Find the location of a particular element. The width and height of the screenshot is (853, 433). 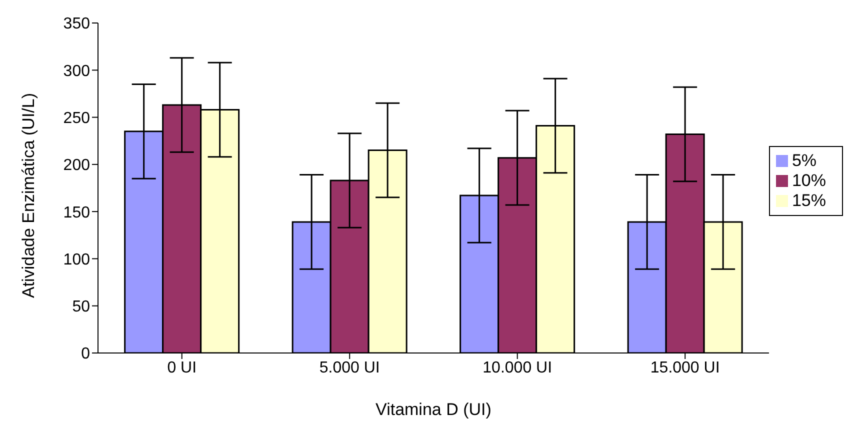

x-tick-label: 15.000 UI is located at coordinates (685, 367).